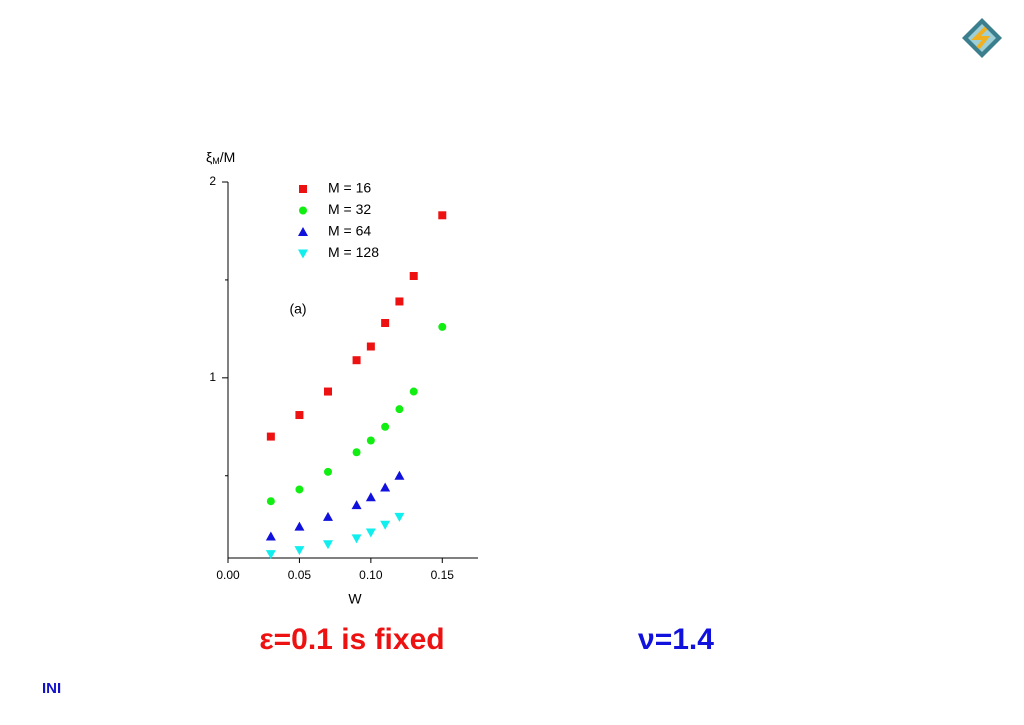  I want to click on logo, so click(982, 38).